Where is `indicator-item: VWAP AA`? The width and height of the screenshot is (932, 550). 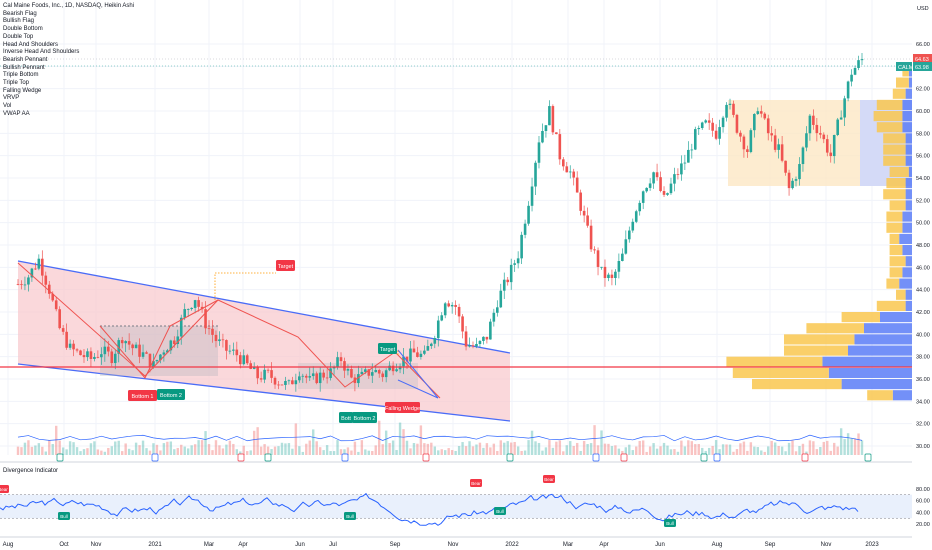
indicator-item: VWAP AA is located at coordinates (16, 113).